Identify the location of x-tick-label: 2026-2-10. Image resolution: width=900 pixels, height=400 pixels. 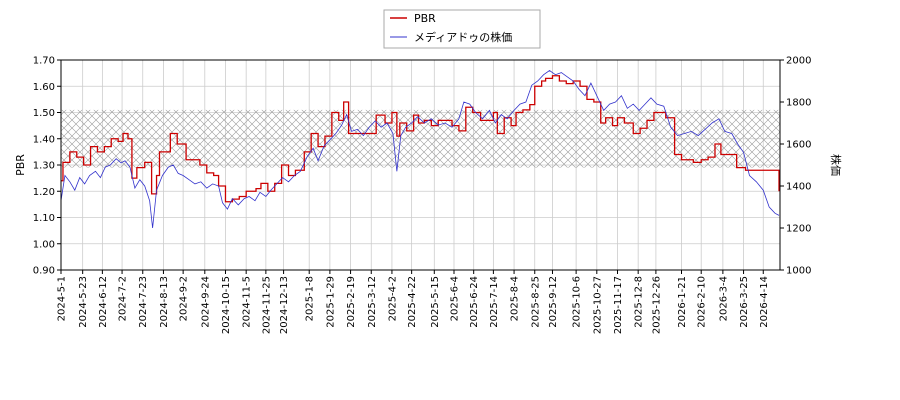
(702, 302).